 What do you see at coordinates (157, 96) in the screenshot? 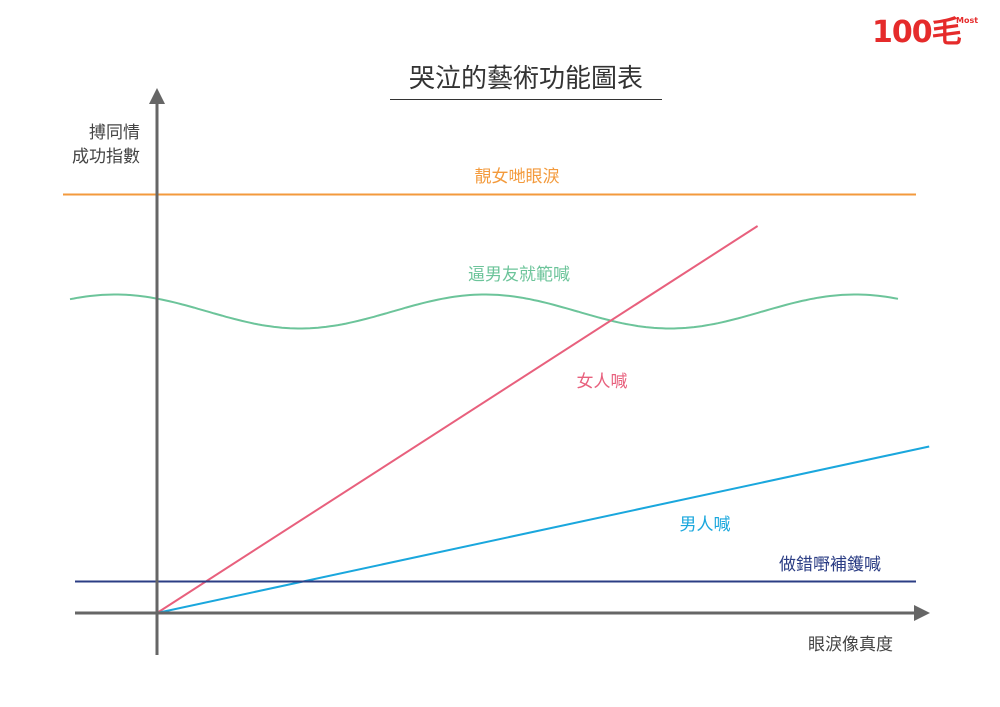
I see `y-axis-arrow` at bounding box center [157, 96].